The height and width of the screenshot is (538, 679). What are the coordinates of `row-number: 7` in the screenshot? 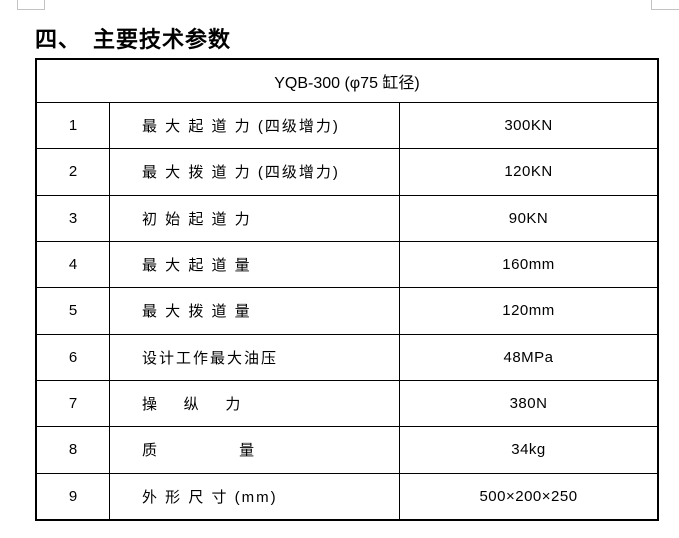 It's located at (73, 403).